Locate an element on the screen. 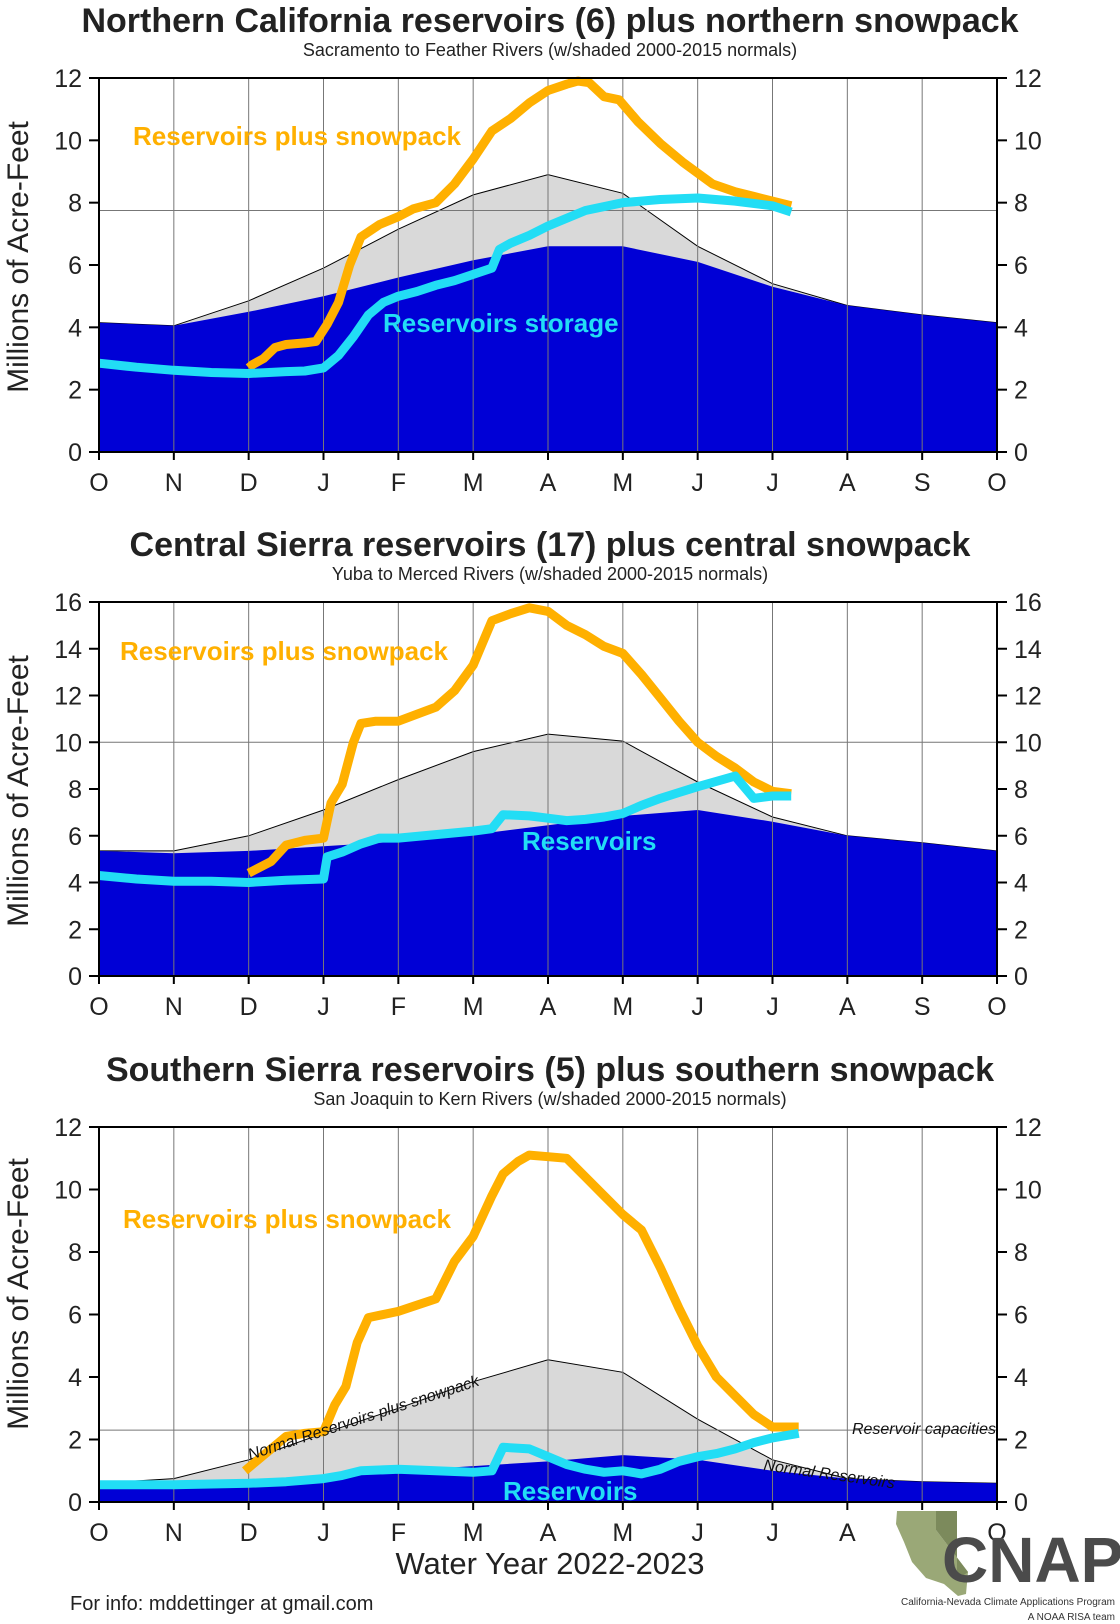 The image size is (1120, 1624). y-tick-label: 16 is located at coordinates (1028, 603).